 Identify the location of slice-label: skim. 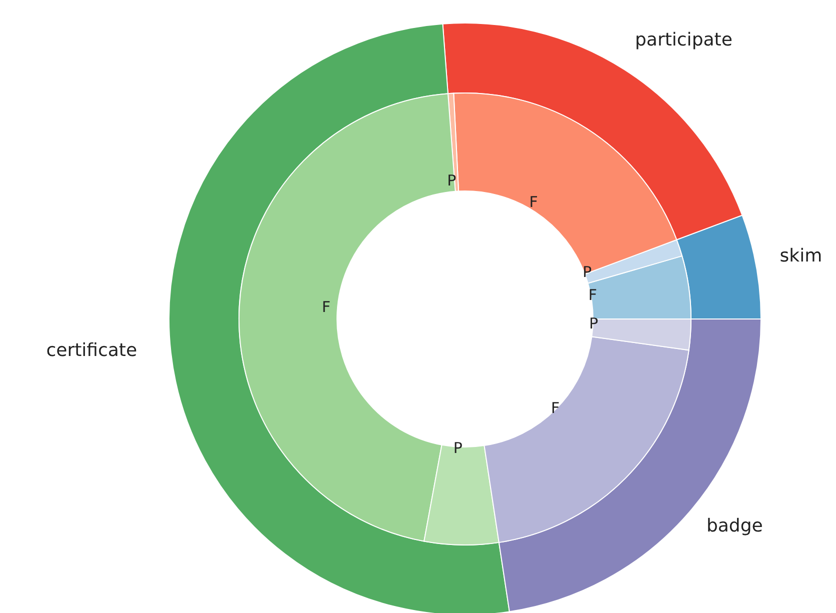
(801, 256).